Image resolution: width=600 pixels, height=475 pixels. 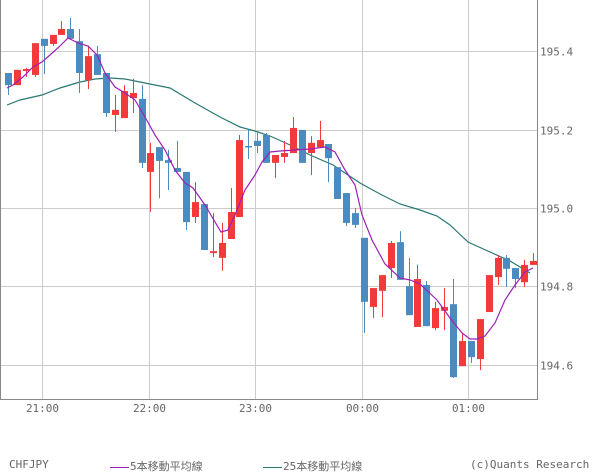 What do you see at coordinates (42, 408) in the screenshot?
I see `x-tick-label: 21:00` at bounding box center [42, 408].